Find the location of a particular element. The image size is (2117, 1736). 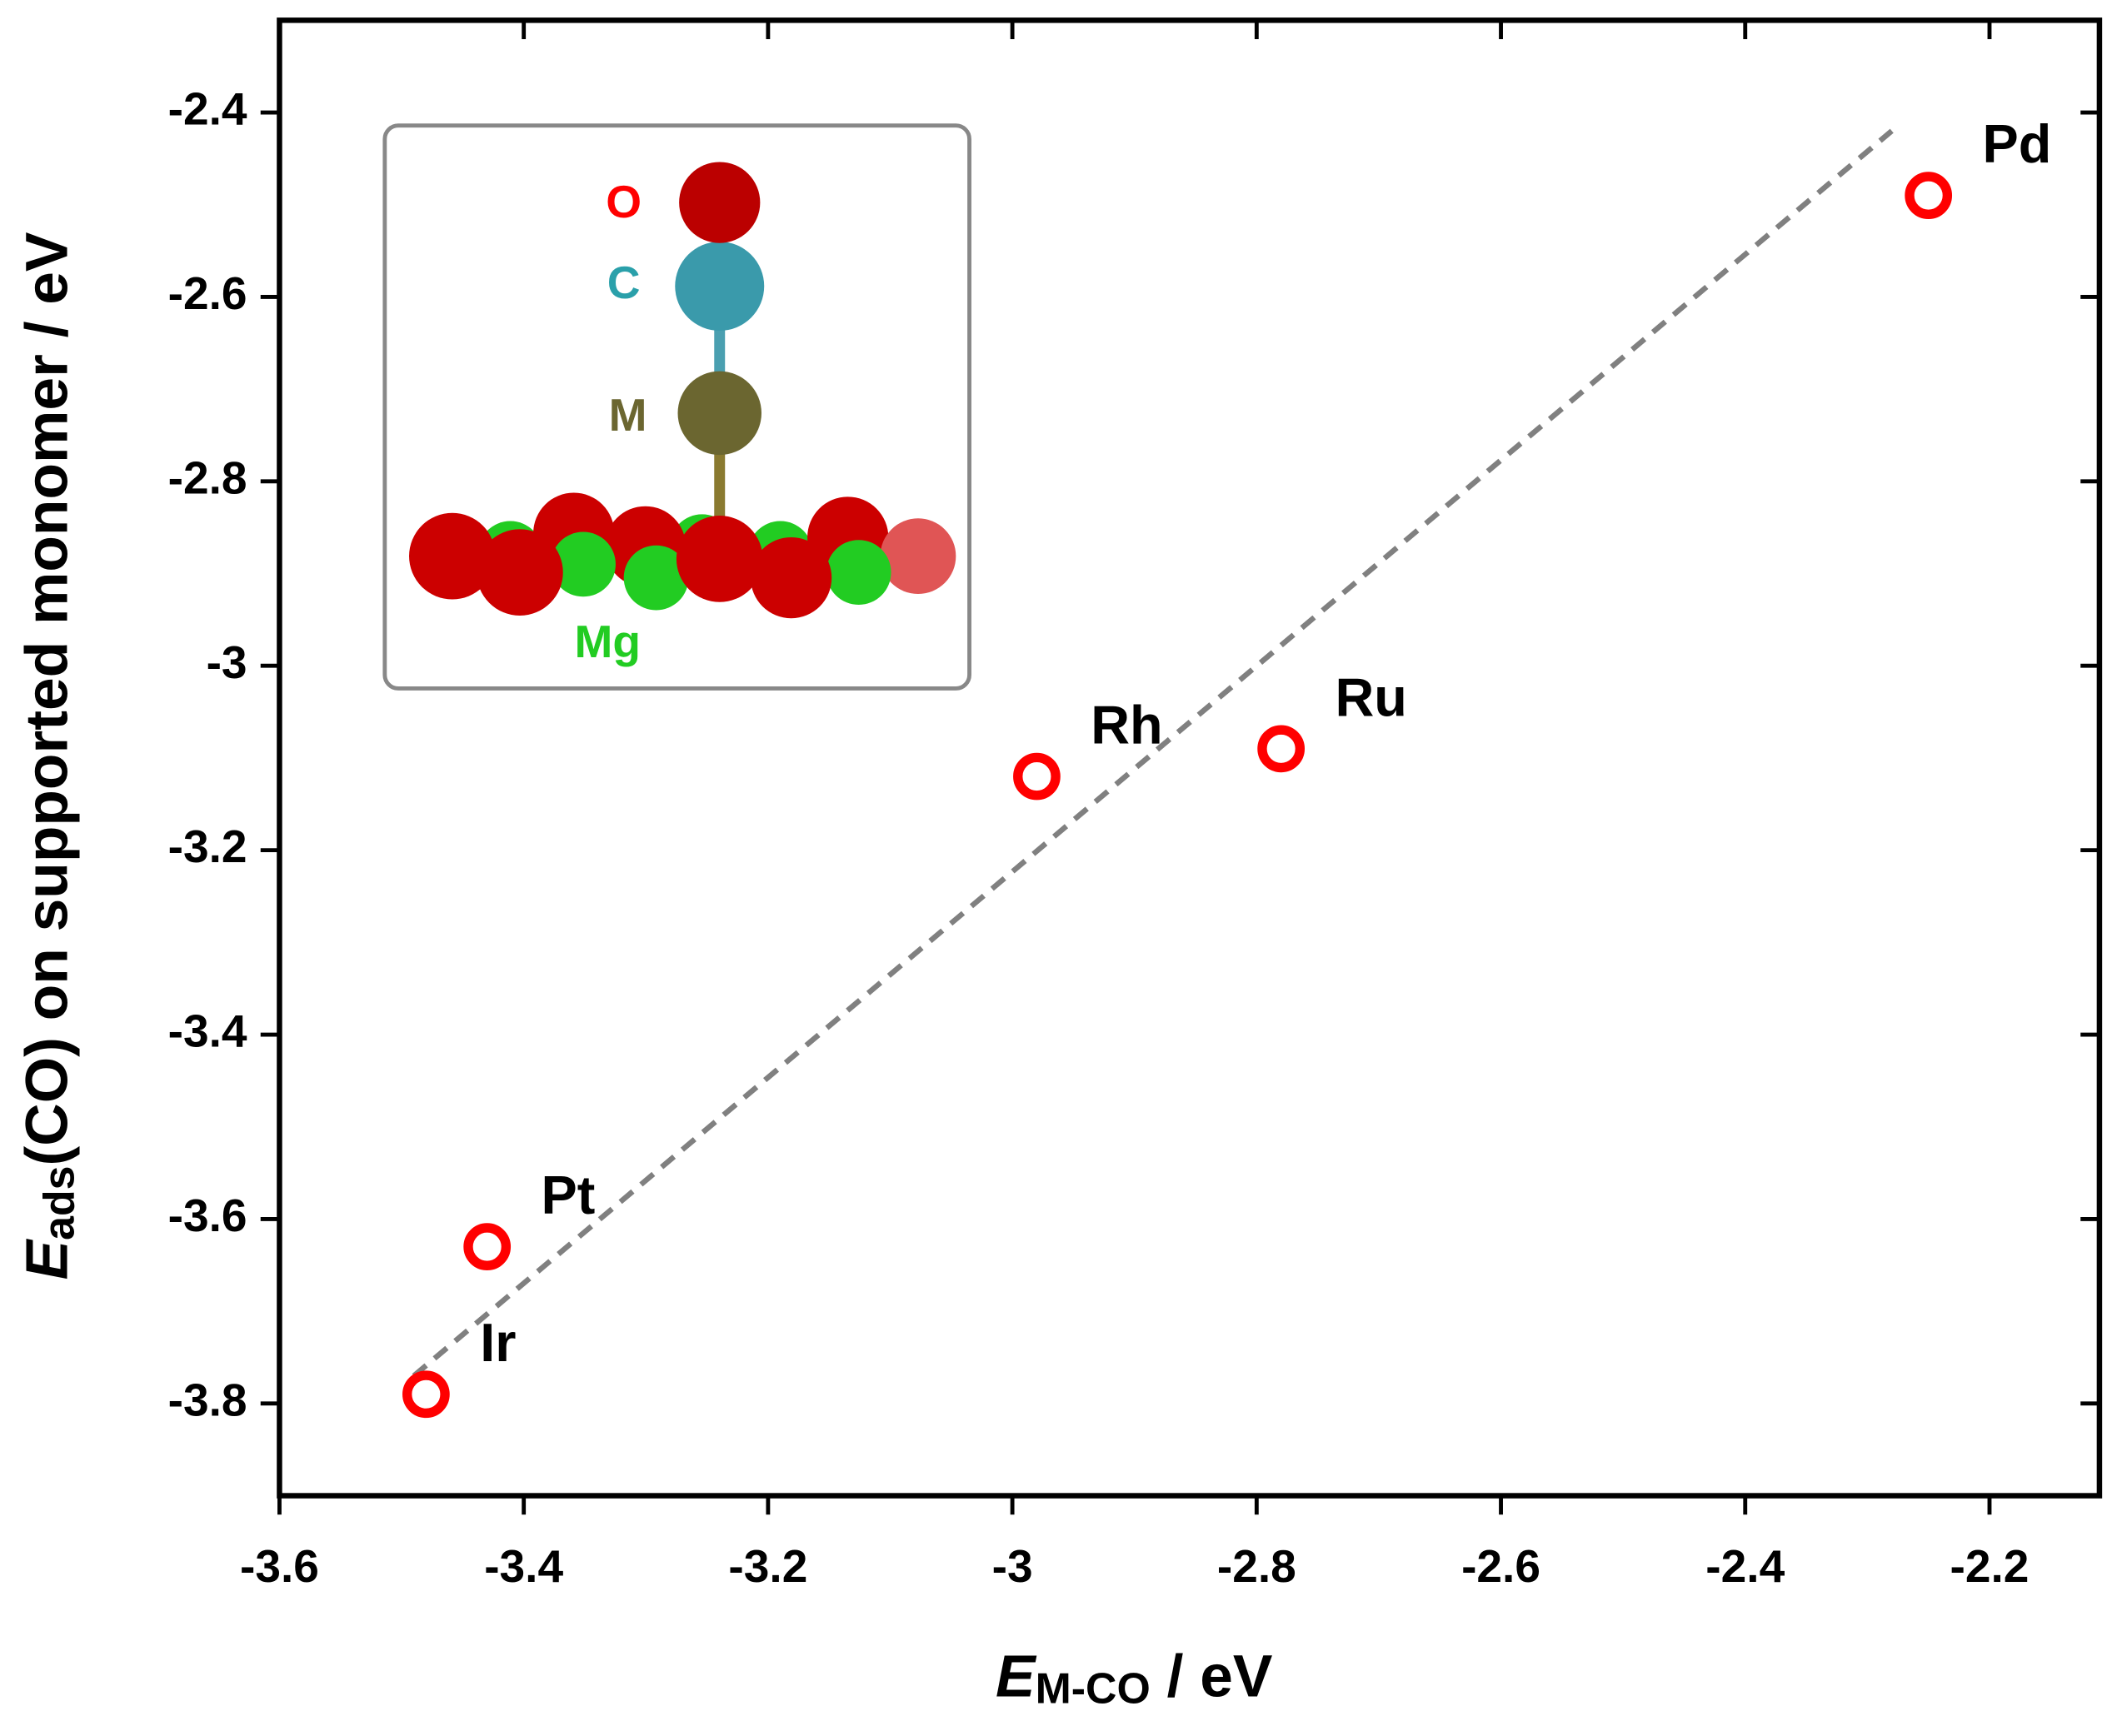

y-tick-label: -3.2 is located at coordinates (207, 847).